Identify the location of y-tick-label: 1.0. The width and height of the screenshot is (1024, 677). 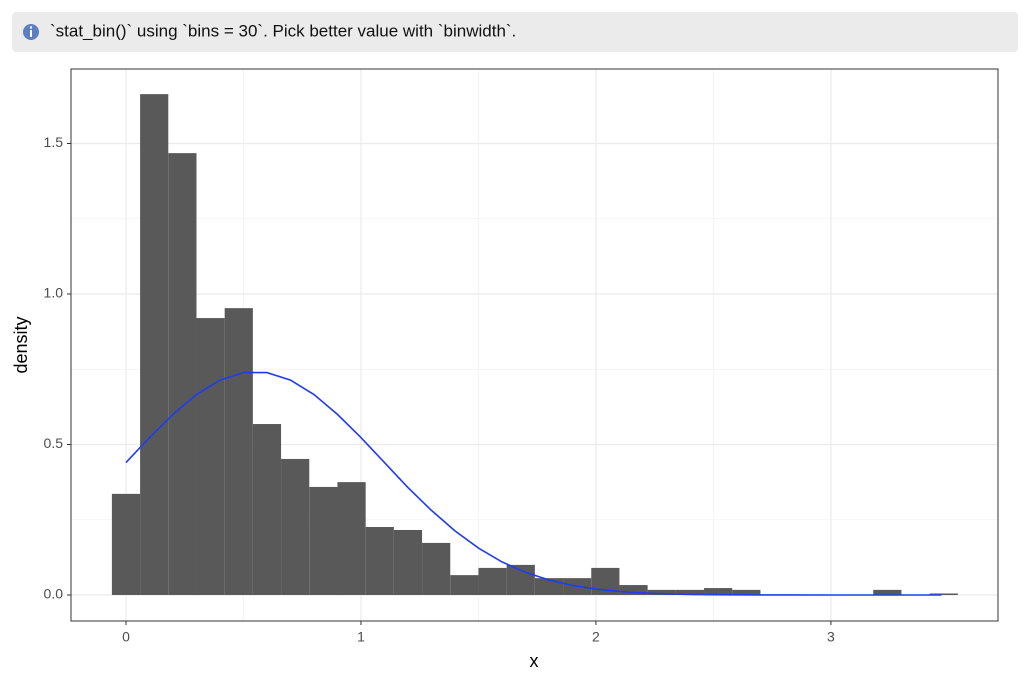
(54, 293).